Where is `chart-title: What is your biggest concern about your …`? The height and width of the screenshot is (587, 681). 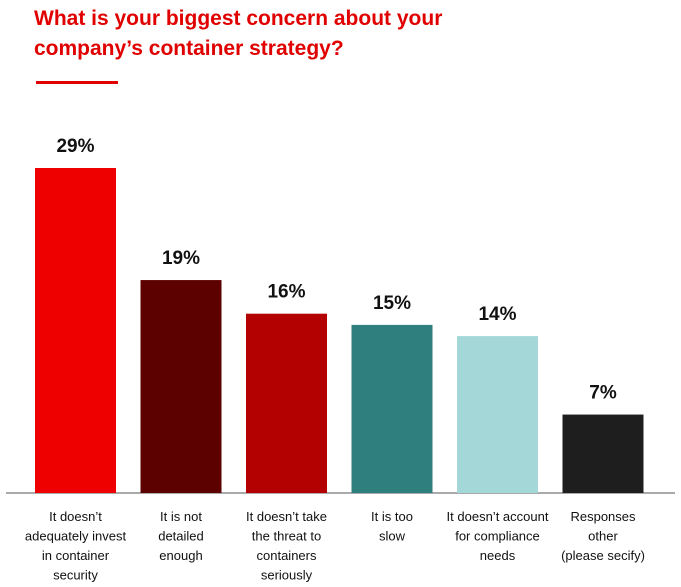
chart-title: What is your biggest concern about your … is located at coordinates (344, 34).